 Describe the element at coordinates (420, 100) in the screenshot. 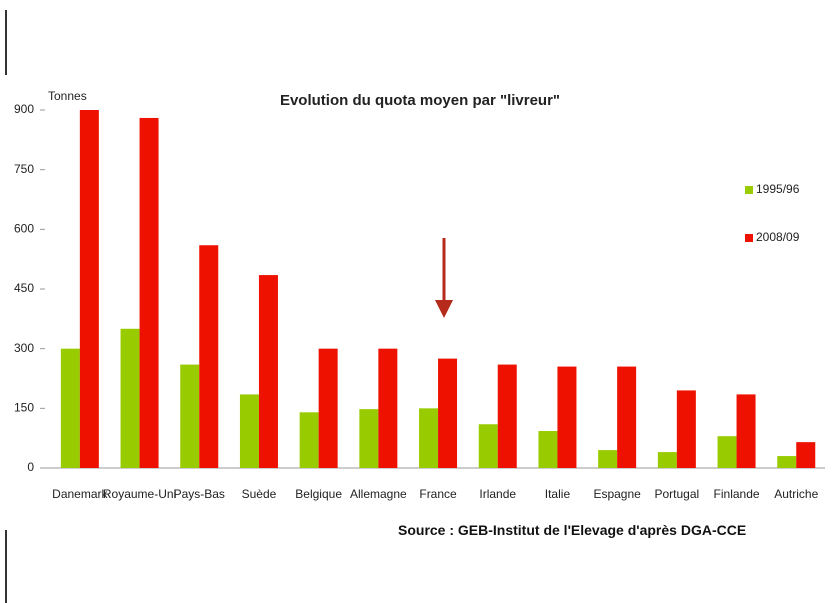

I see `chart-title: Evolution du quota moyen par "livreur"` at that location.